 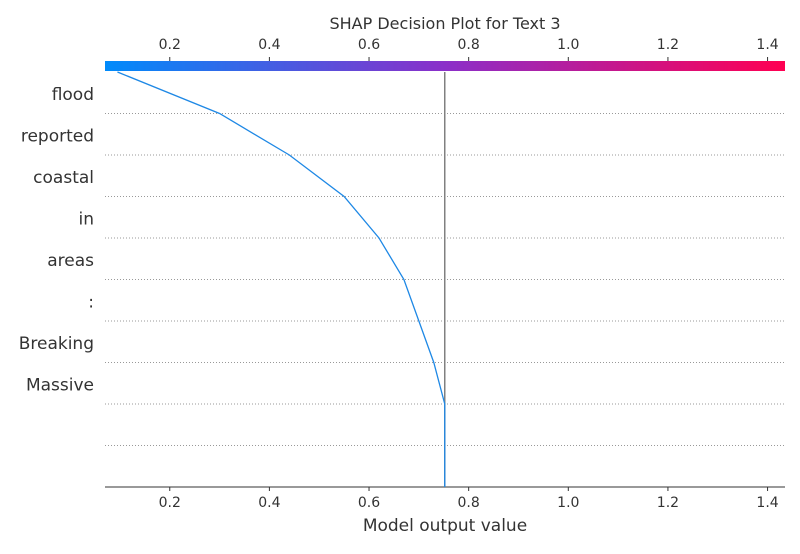 What do you see at coordinates (568, 45) in the screenshot?
I see `top-tick-label: 1.0` at bounding box center [568, 45].